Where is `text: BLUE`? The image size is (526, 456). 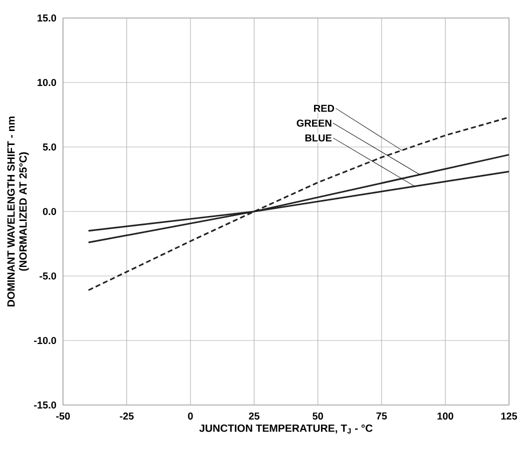 text: BLUE is located at coordinates (318, 138).